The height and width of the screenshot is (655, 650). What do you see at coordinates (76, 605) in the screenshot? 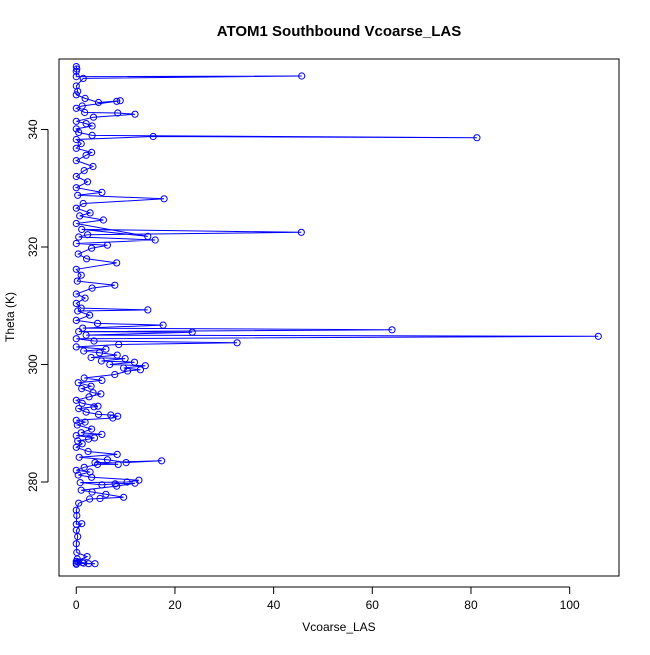
I see `x-tick-label: 0` at bounding box center [76, 605].